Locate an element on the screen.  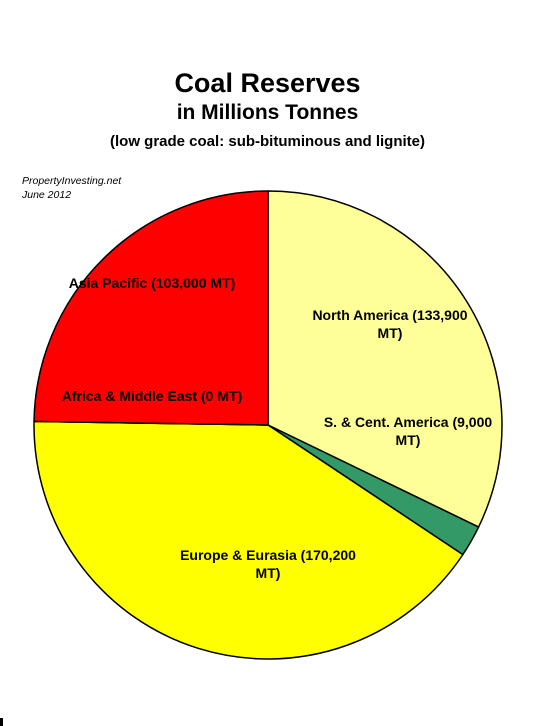
slice-label-africa-middle-east: Africa & Middle East (0 MT) is located at coordinates (152, 396).